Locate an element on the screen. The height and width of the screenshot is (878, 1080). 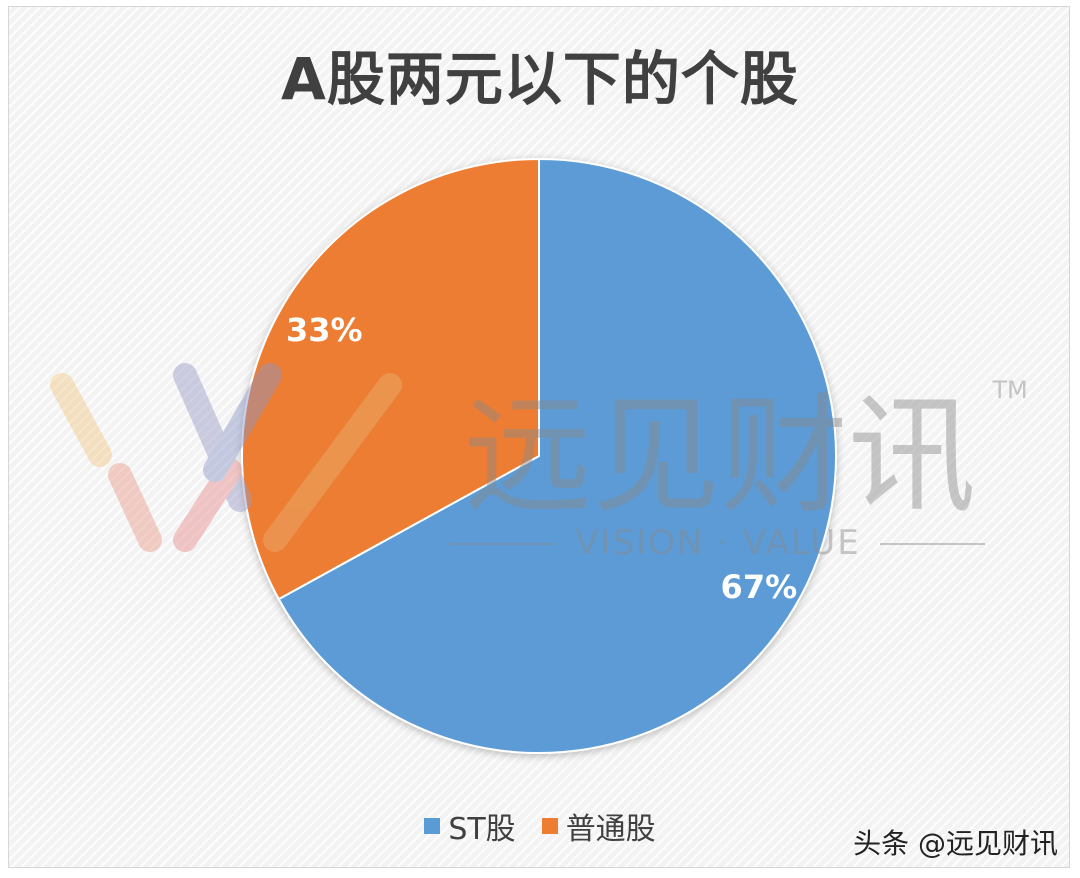
data-label-1: 33% is located at coordinates (324, 330).